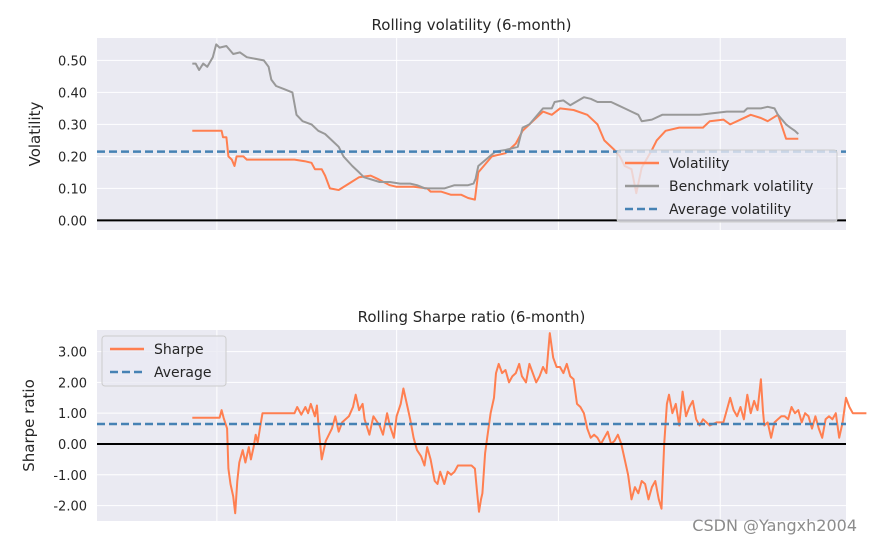  Describe the element at coordinates (183, 373) in the screenshot. I see `legend-label: Average` at that location.